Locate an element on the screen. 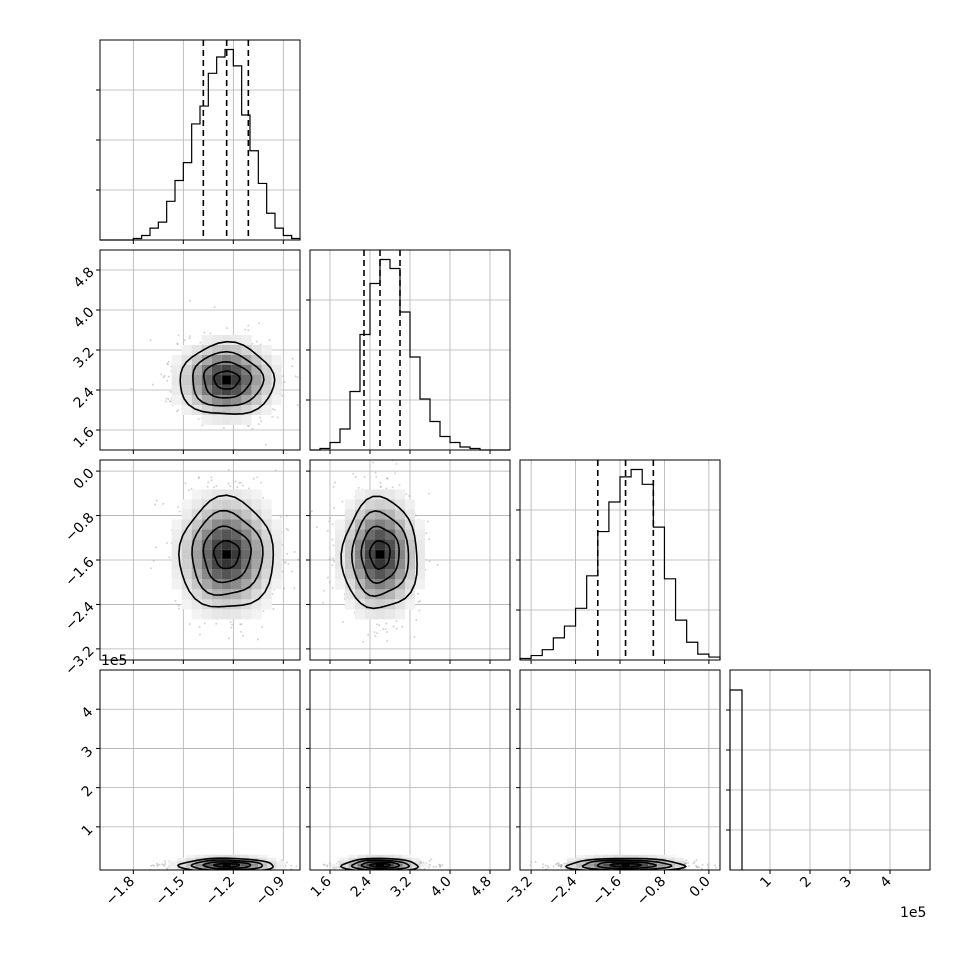 The image size is (970, 975). contours is located at coordinates (226, 551).